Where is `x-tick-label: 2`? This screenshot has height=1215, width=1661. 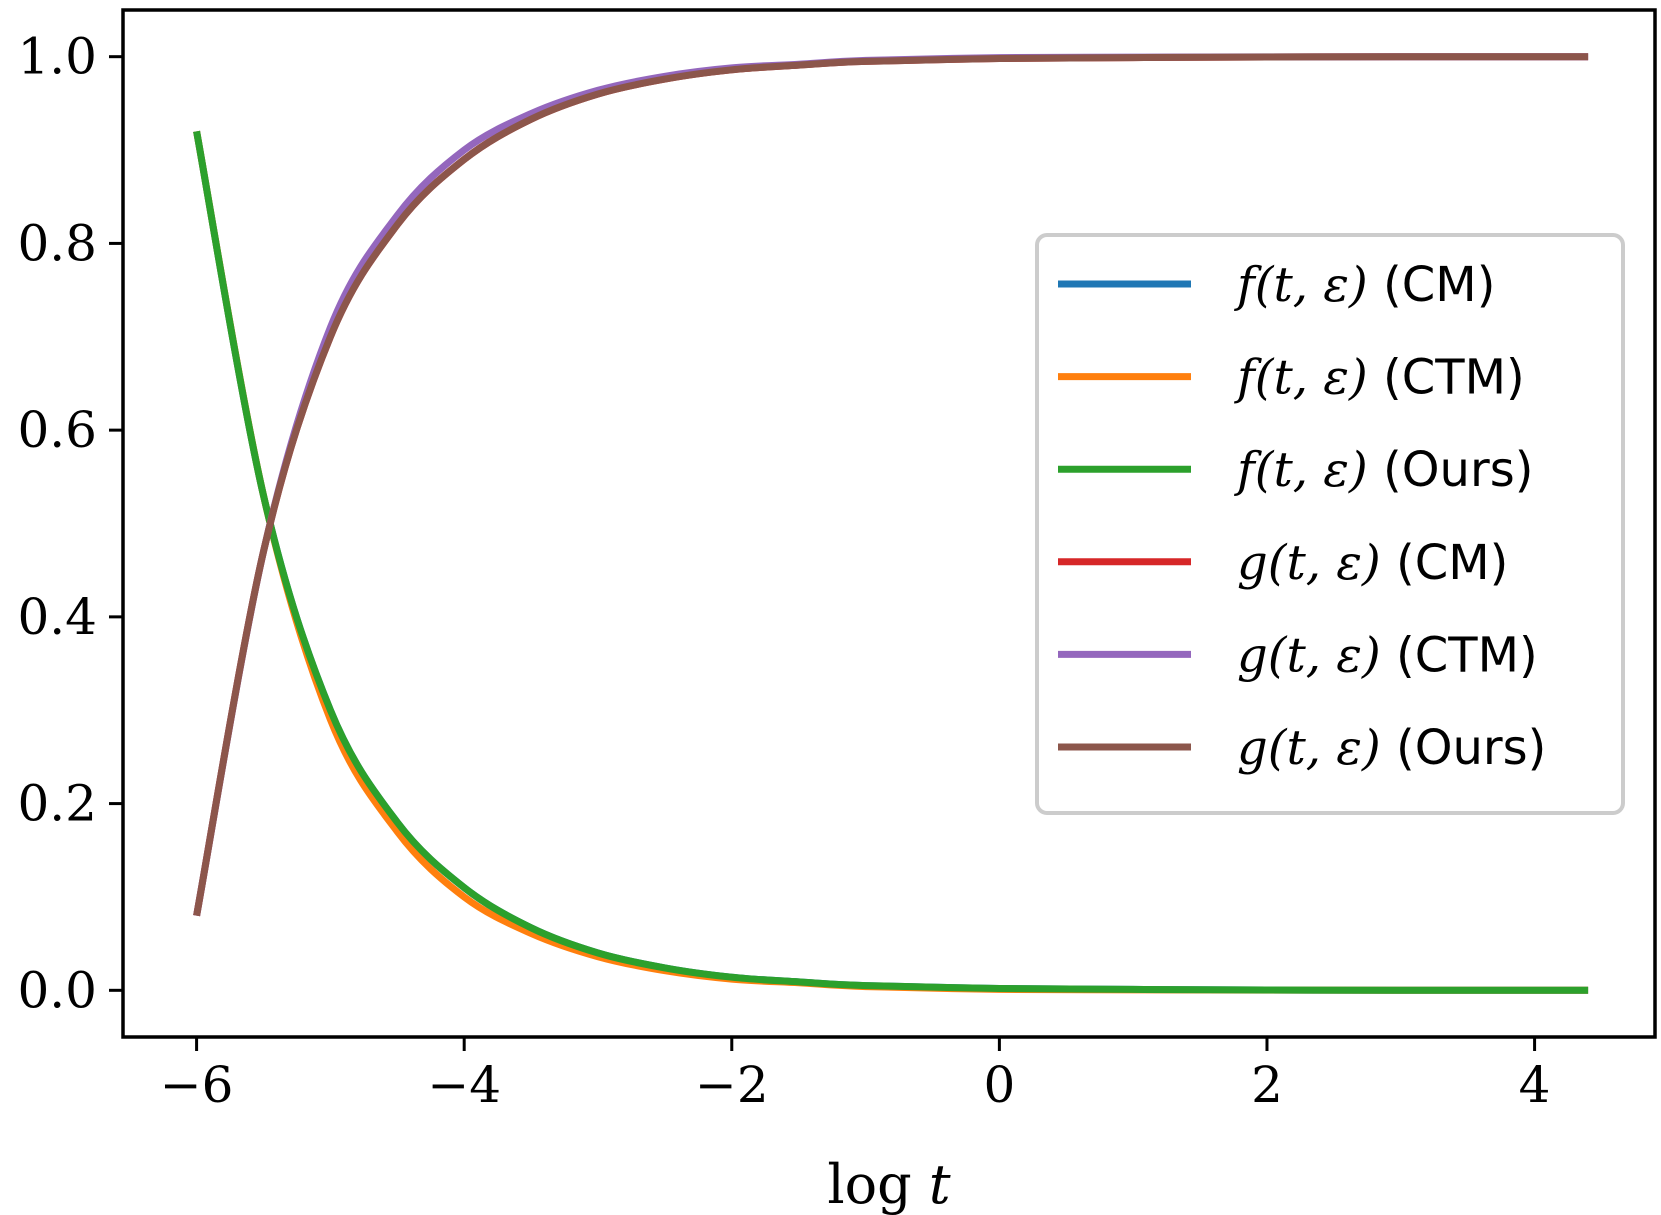
x-tick-label: 2 is located at coordinates (1267, 1085).